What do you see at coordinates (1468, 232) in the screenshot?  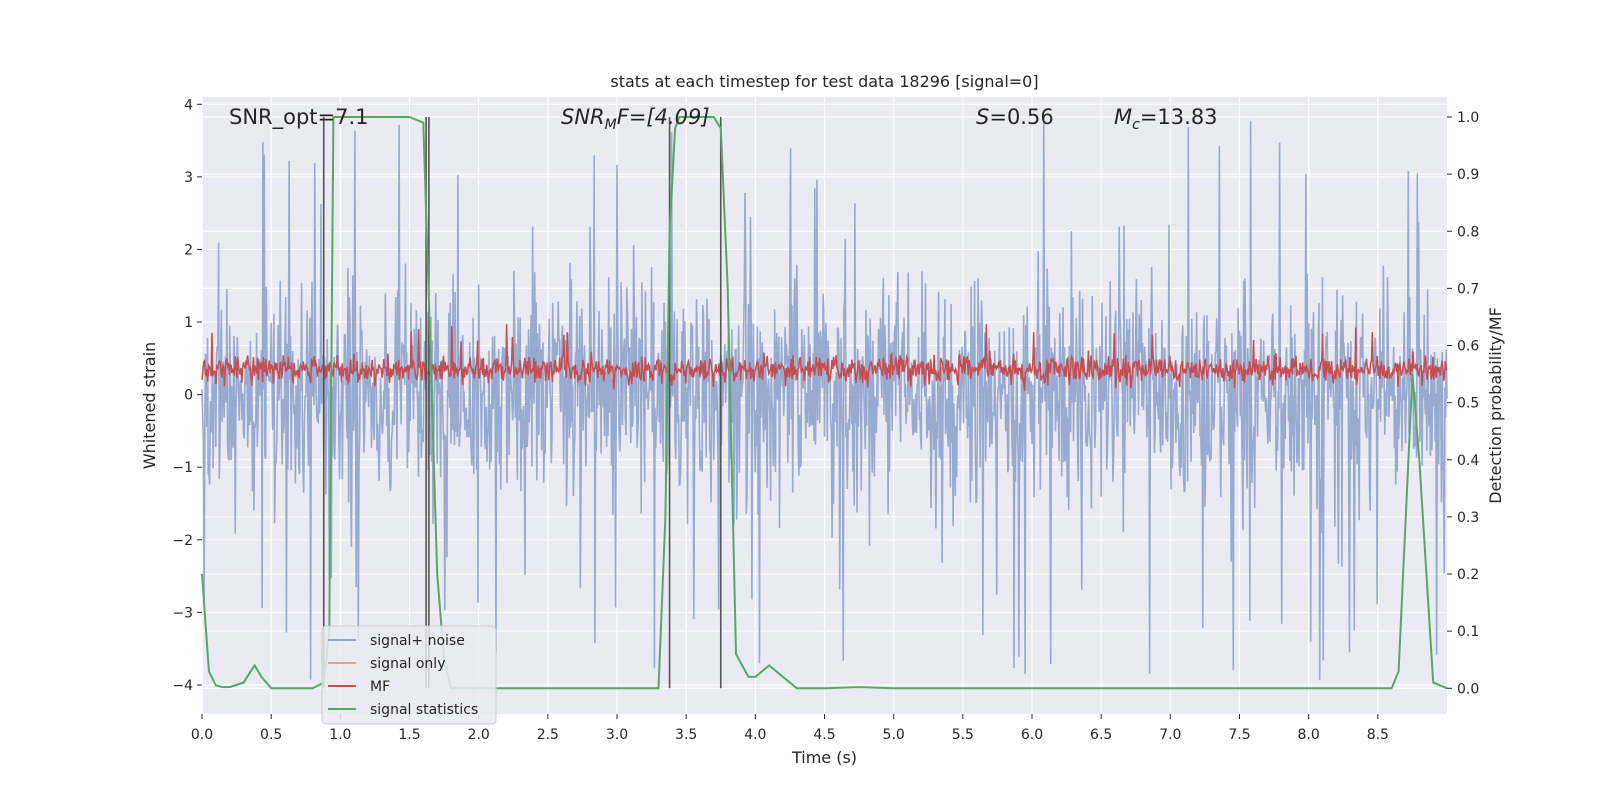 I see `right-y-tick-label: 0.8` at bounding box center [1468, 232].